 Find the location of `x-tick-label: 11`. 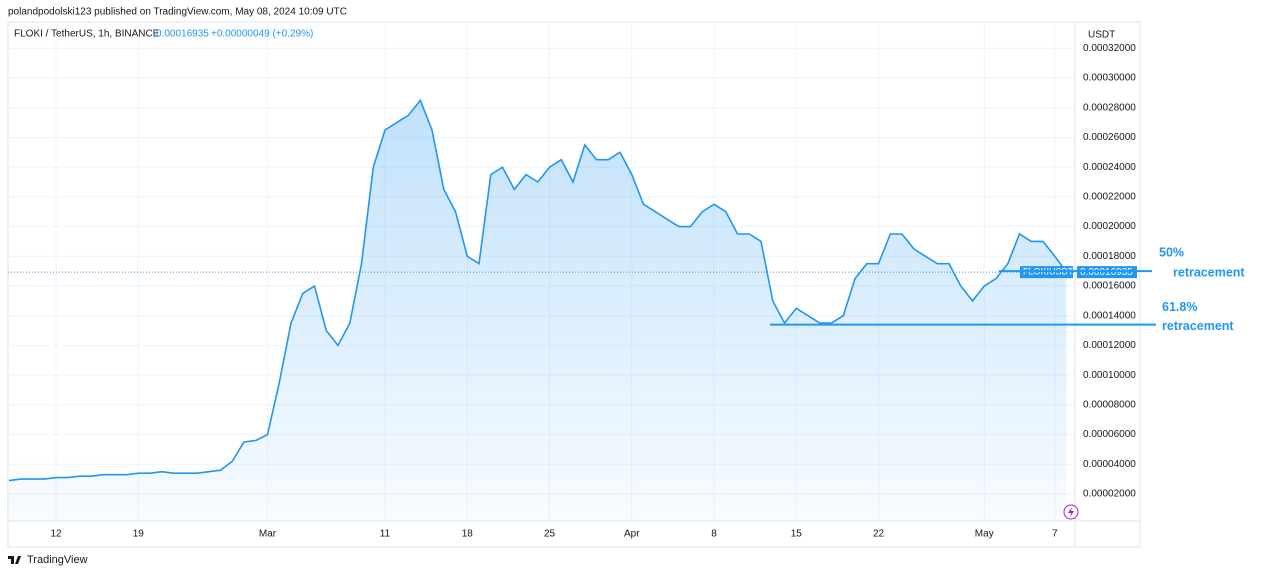

x-tick-label: 11 is located at coordinates (385, 534).